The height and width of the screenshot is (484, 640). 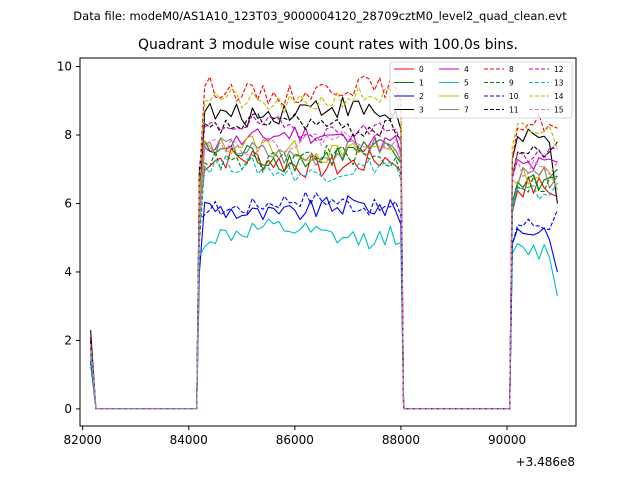 What do you see at coordinates (295, 440) in the screenshot?
I see `x-tick-label: 86000` at bounding box center [295, 440].